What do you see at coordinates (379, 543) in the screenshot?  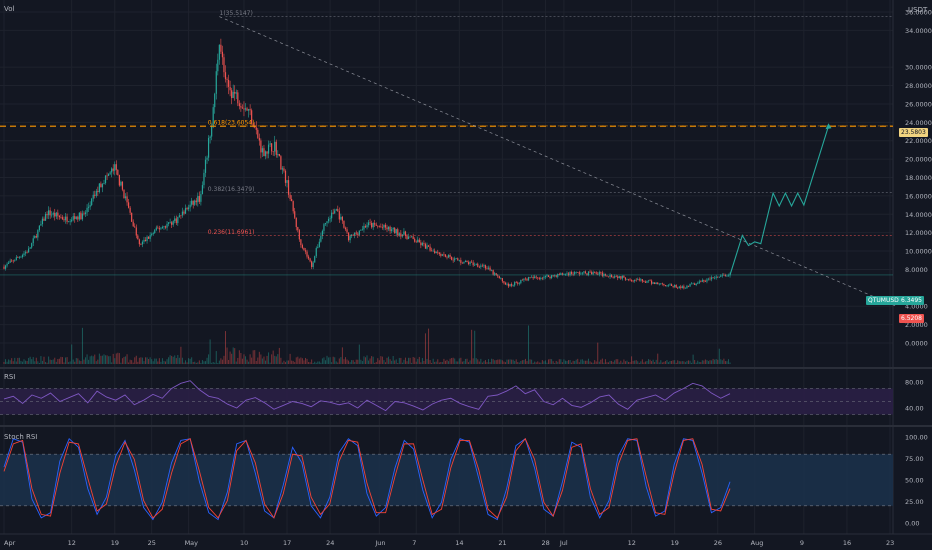 I see `time-axis-tick: Jun` at bounding box center [379, 543].